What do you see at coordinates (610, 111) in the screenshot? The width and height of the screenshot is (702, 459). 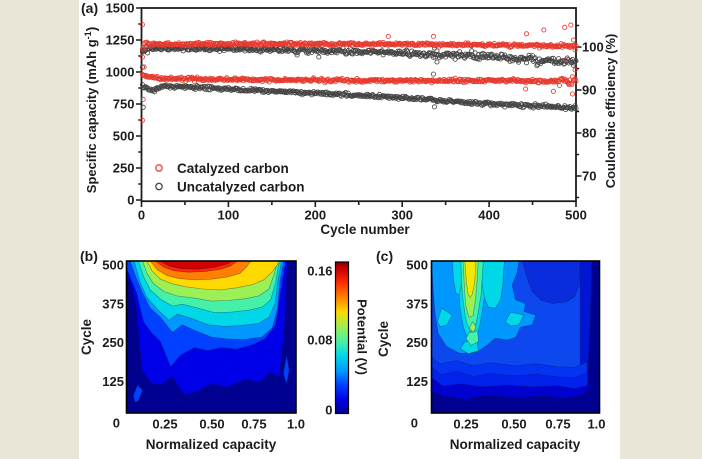 I see `svg-text: Coulombic efficiency (%)` at bounding box center [610, 111].